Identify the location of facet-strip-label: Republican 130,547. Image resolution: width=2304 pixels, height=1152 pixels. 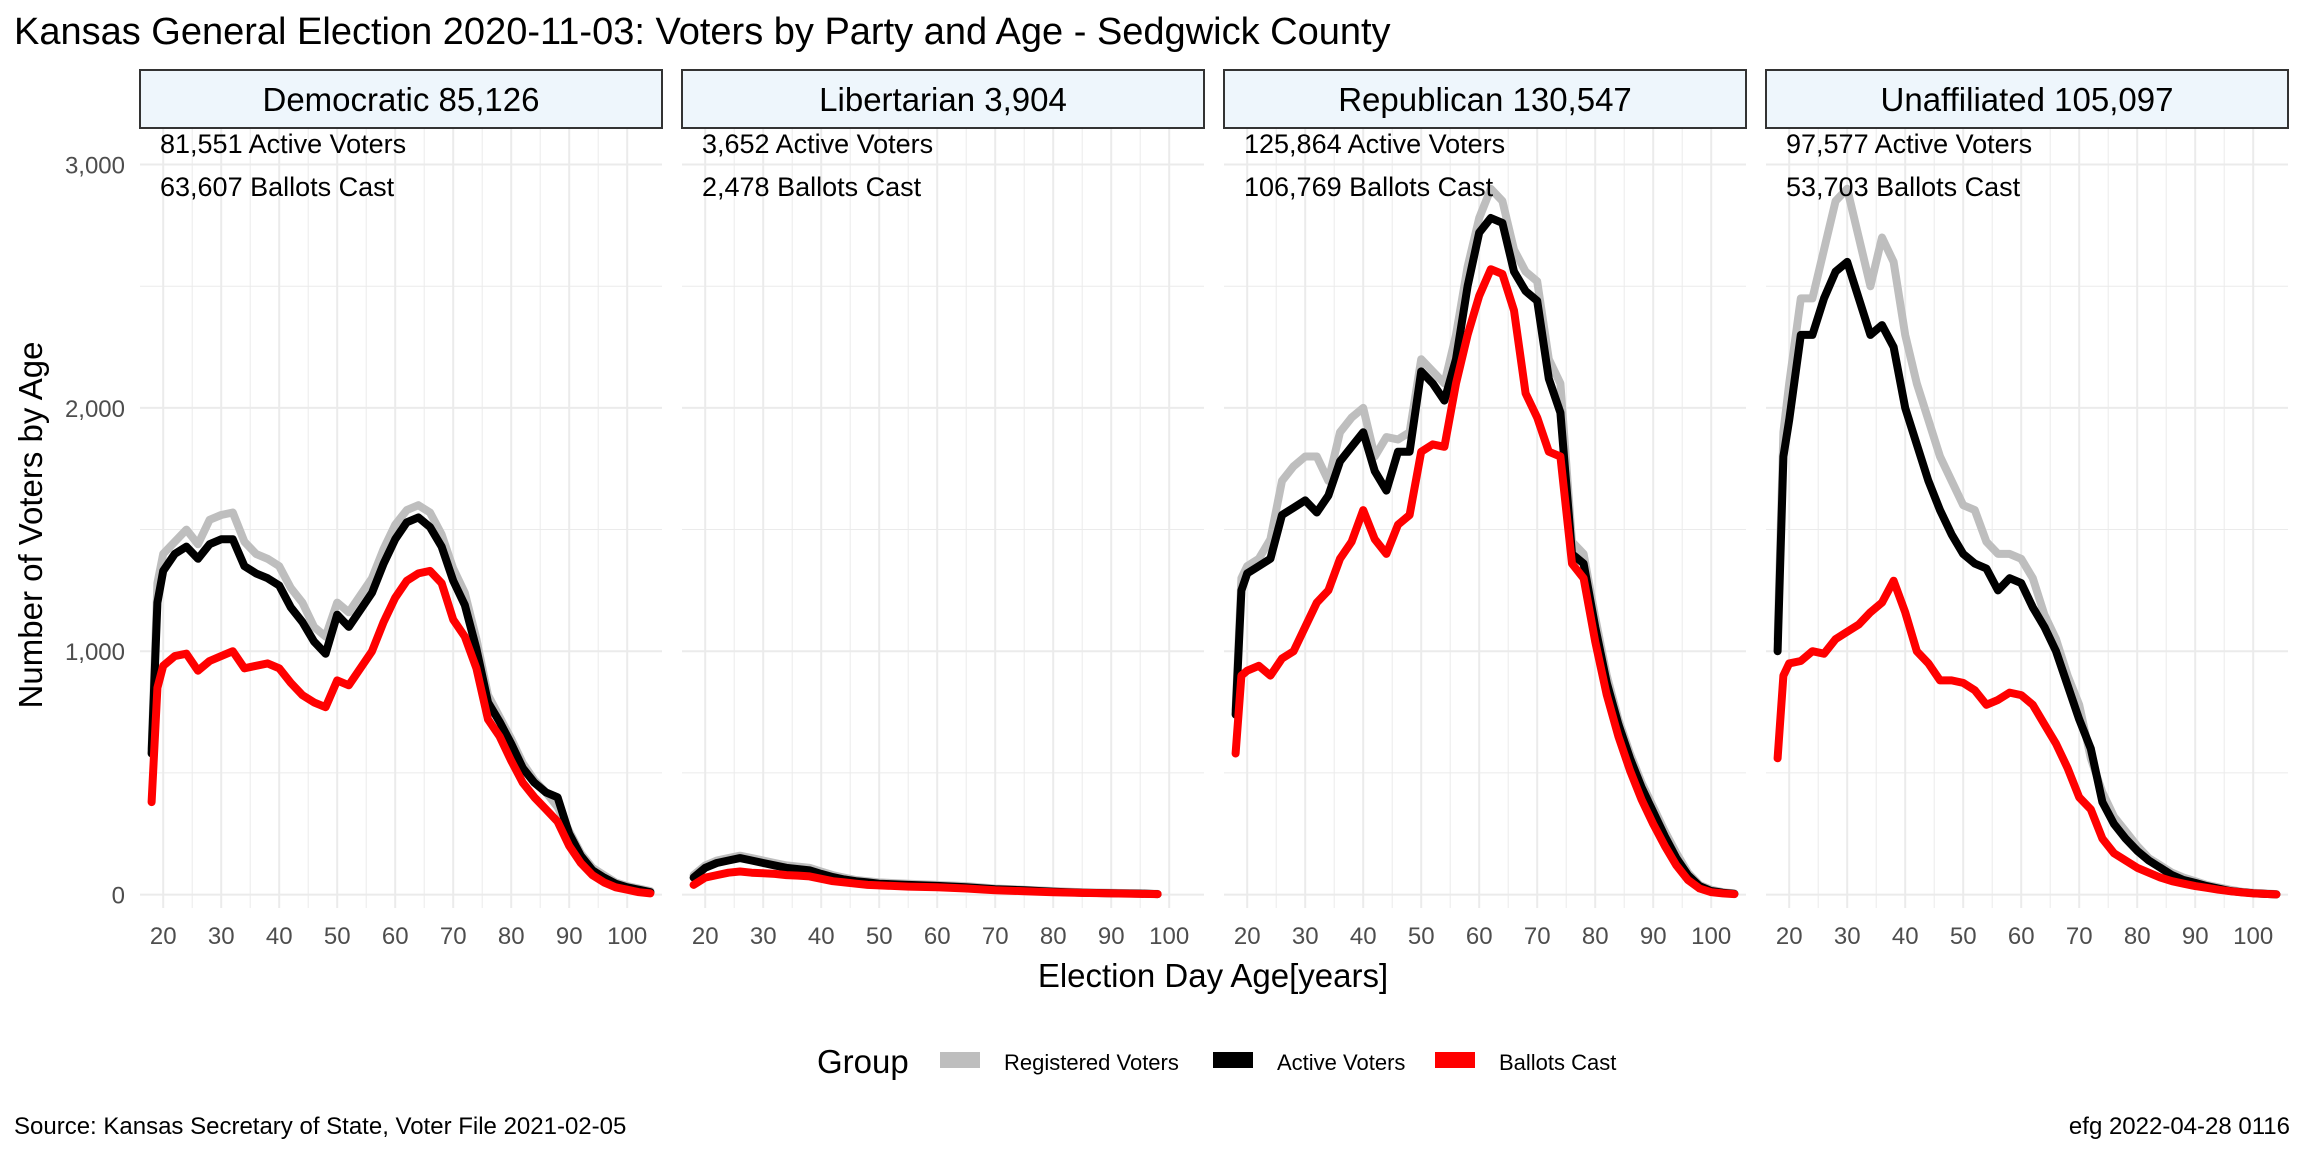
(1485, 99).